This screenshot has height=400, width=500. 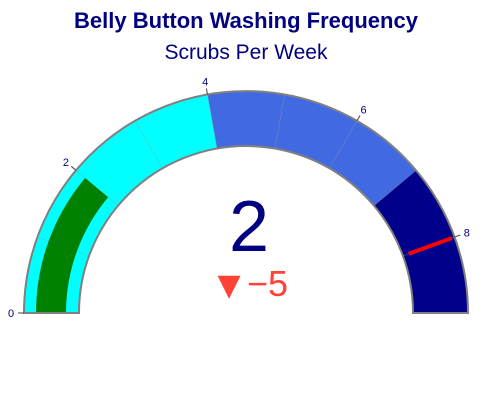 What do you see at coordinates (363, 110) in the screenshot?
I see `gauge-tick-label: 6` at bounding box center [363, 110].